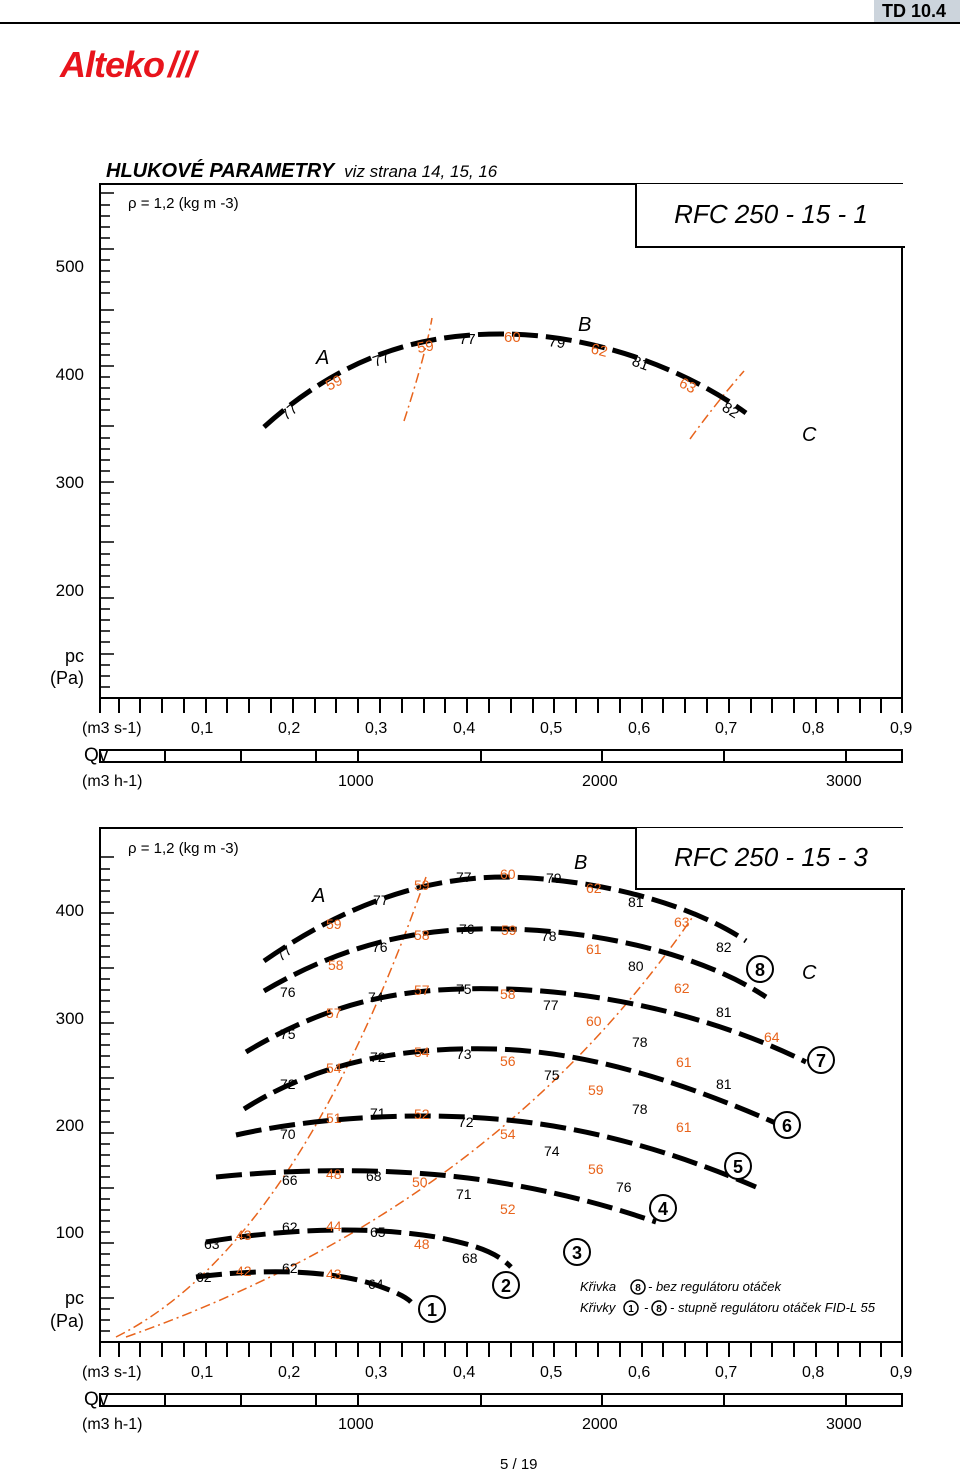 The width and height of the screenshot is (960, 1473). Describe the element at coordinates (422, 935) in the screenshot. I see `label-orange: 58` at that location.